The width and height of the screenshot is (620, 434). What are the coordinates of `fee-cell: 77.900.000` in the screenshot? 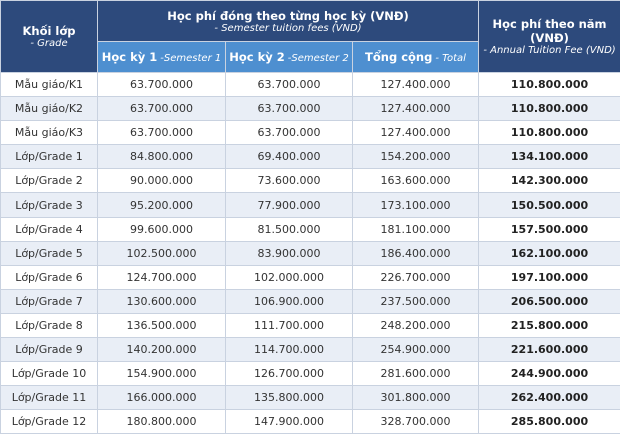 It's located at (289, 205).